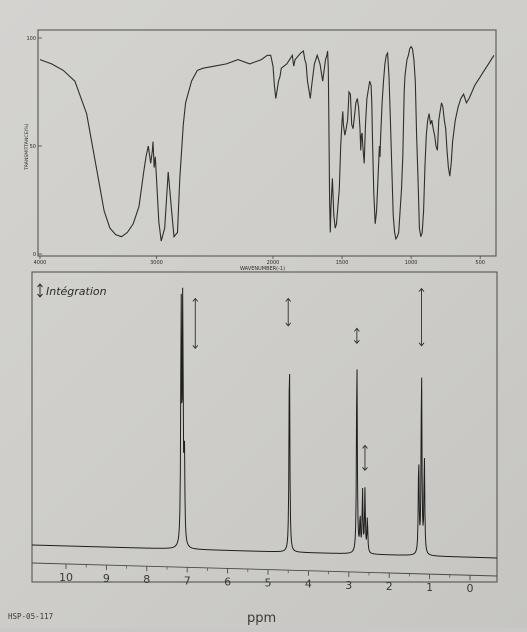 The height and width of the screenshot is (632, 527). What do you see at coordinates (187, 580) in the screenshot?
I see `nmr-x-tick-label: 7` at bounding box center [187, 580].